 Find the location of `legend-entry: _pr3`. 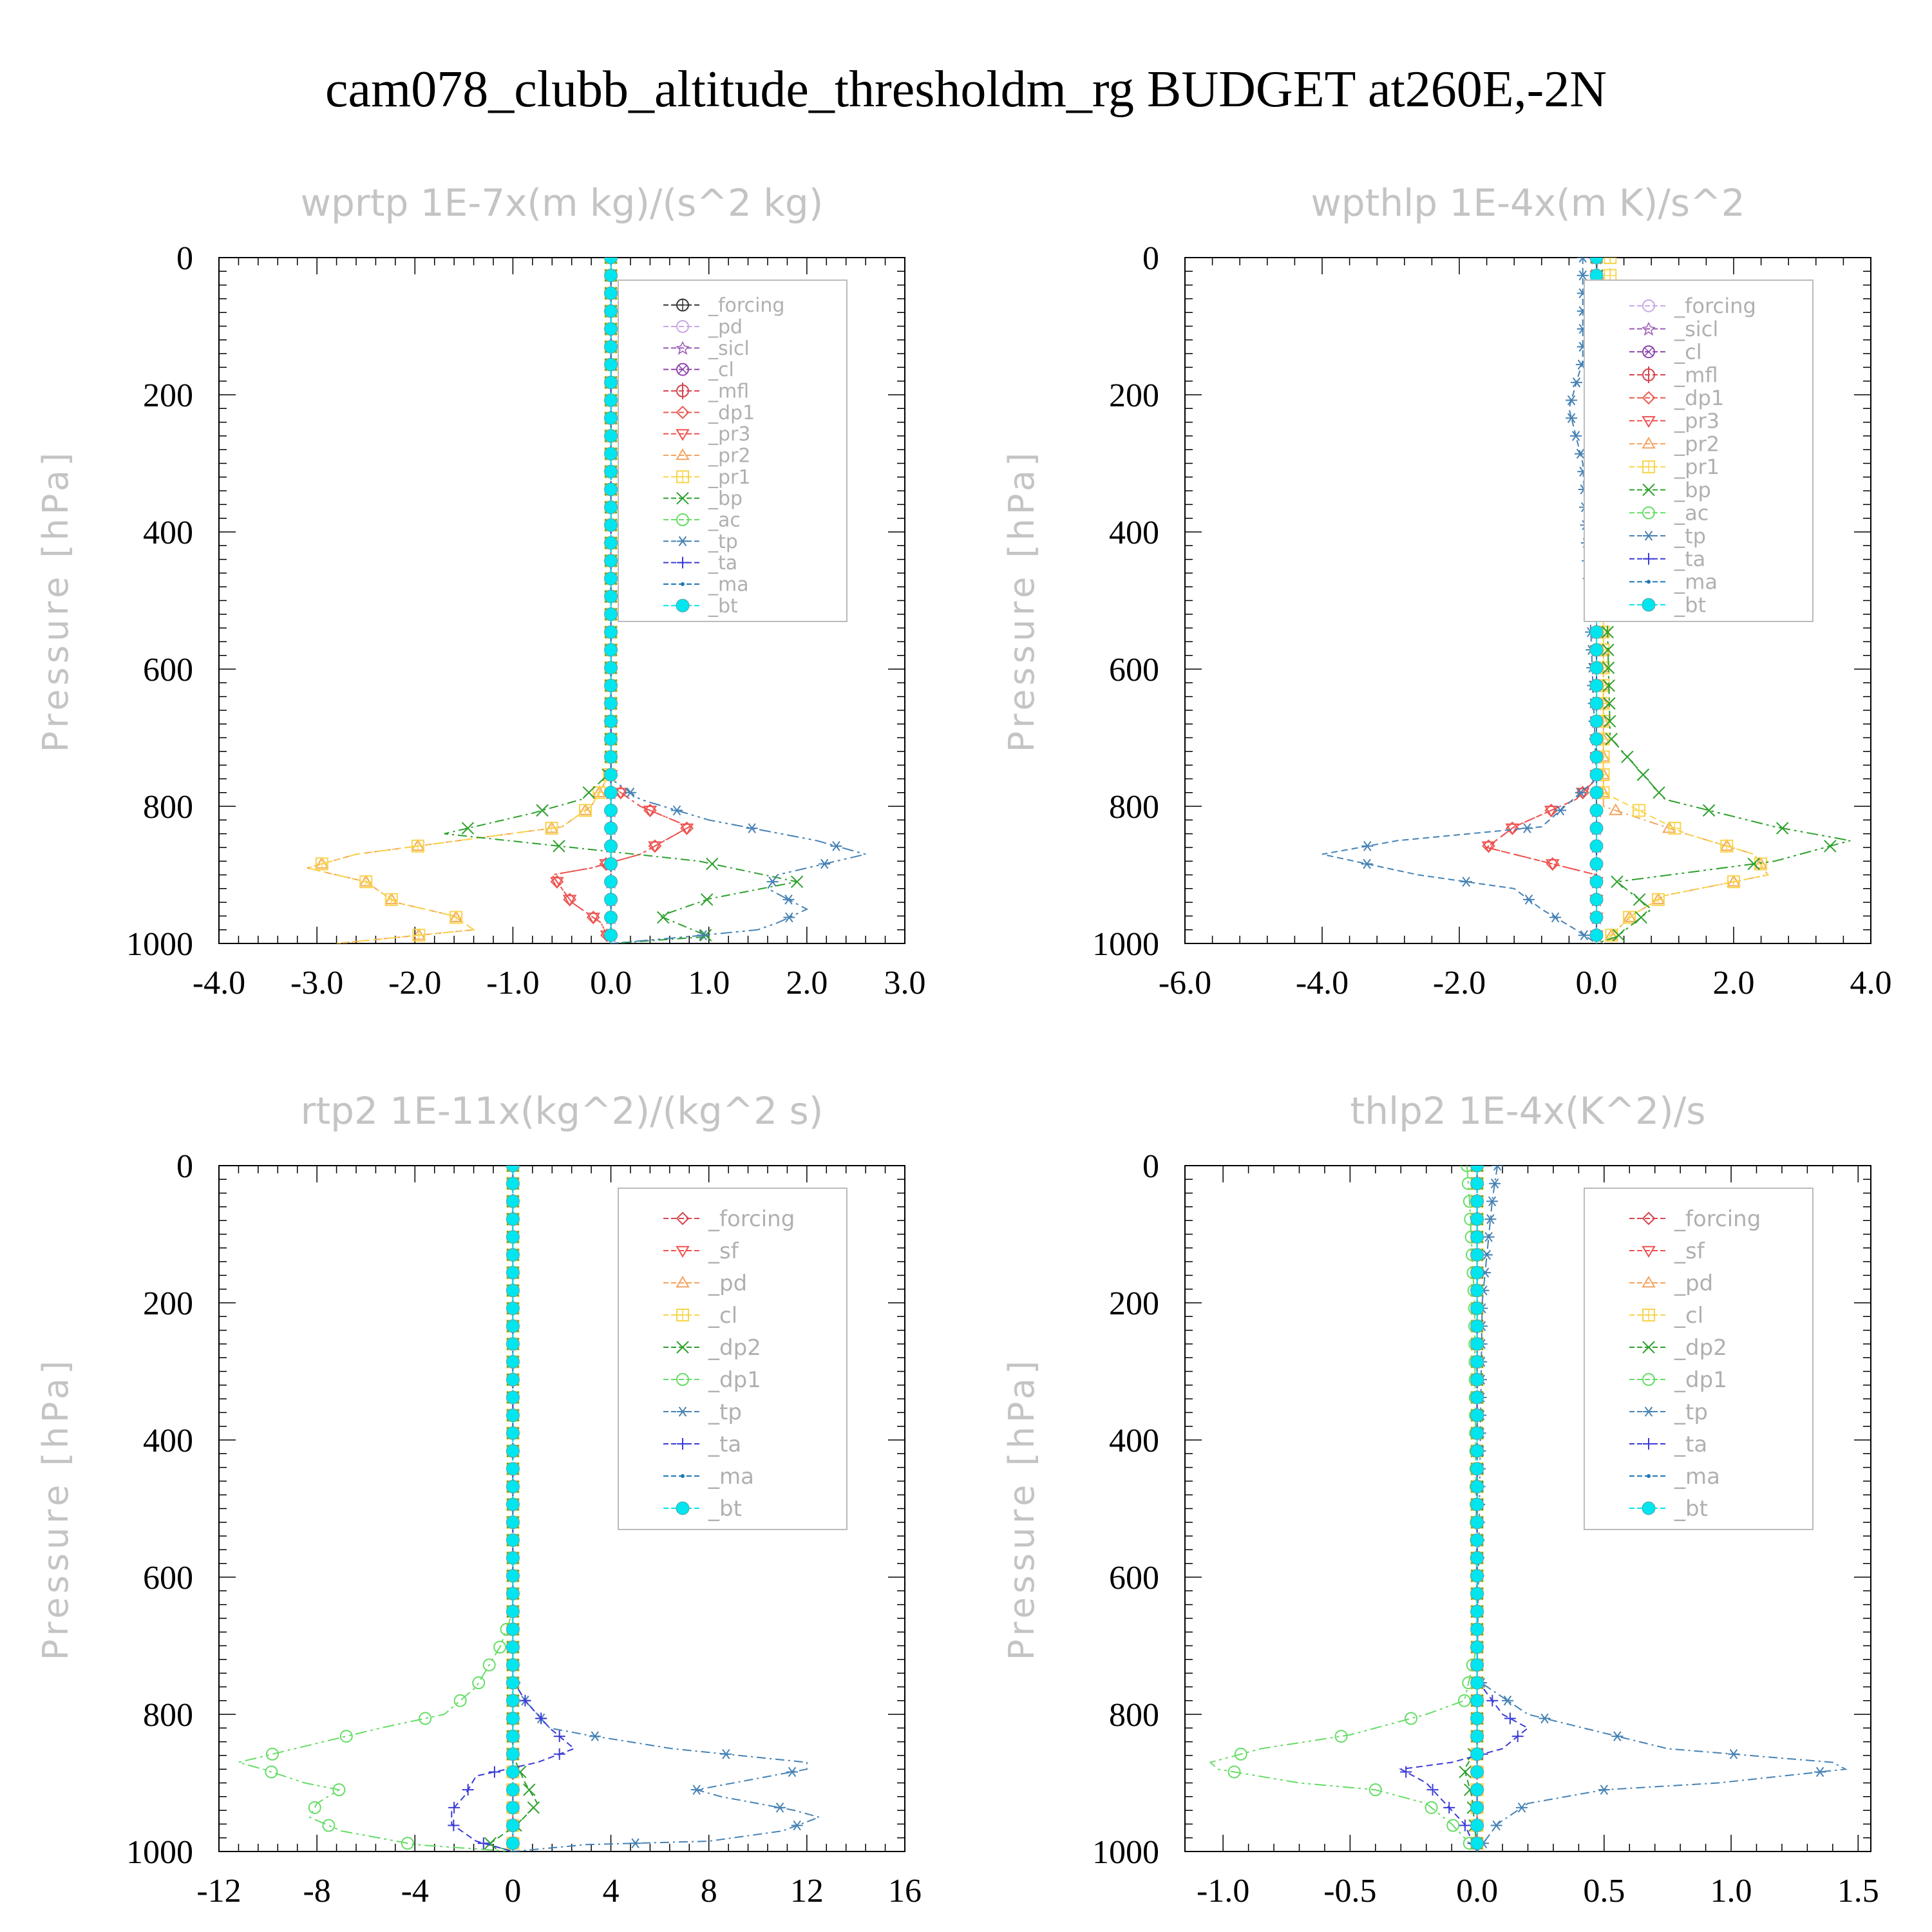

legend-entry: _pr3 is located at coordinates (707, 434).